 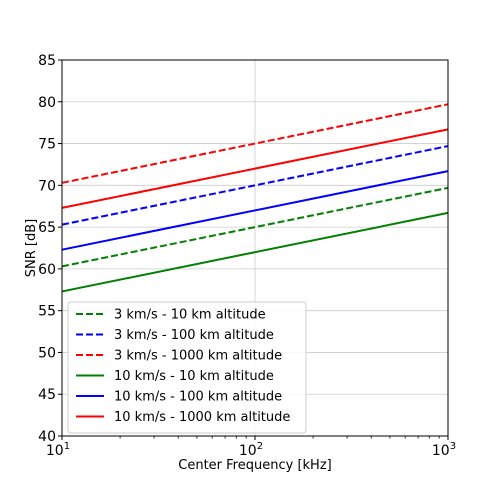 What do you see at coordinates (202, 417) in the screenshot?
I see `legend-label: 10 km/s - 1000 km altitude` at bounding box center [202, 417].